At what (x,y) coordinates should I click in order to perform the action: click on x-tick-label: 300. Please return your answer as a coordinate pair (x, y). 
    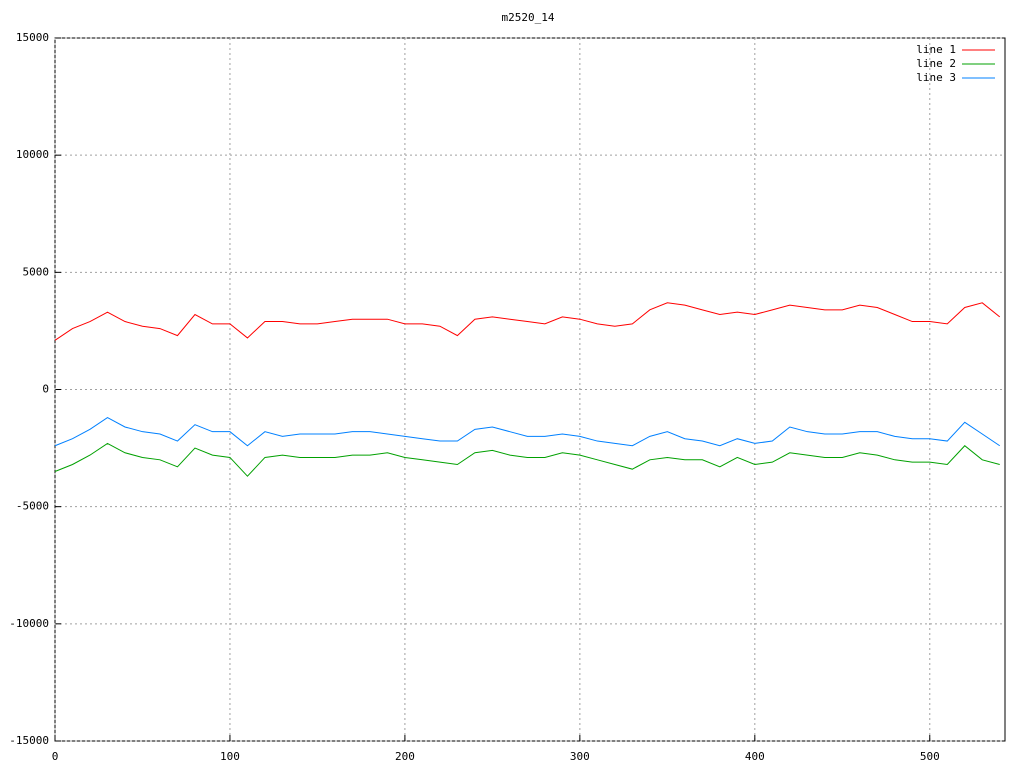
    Looking at the image, I should click on (580, 756).